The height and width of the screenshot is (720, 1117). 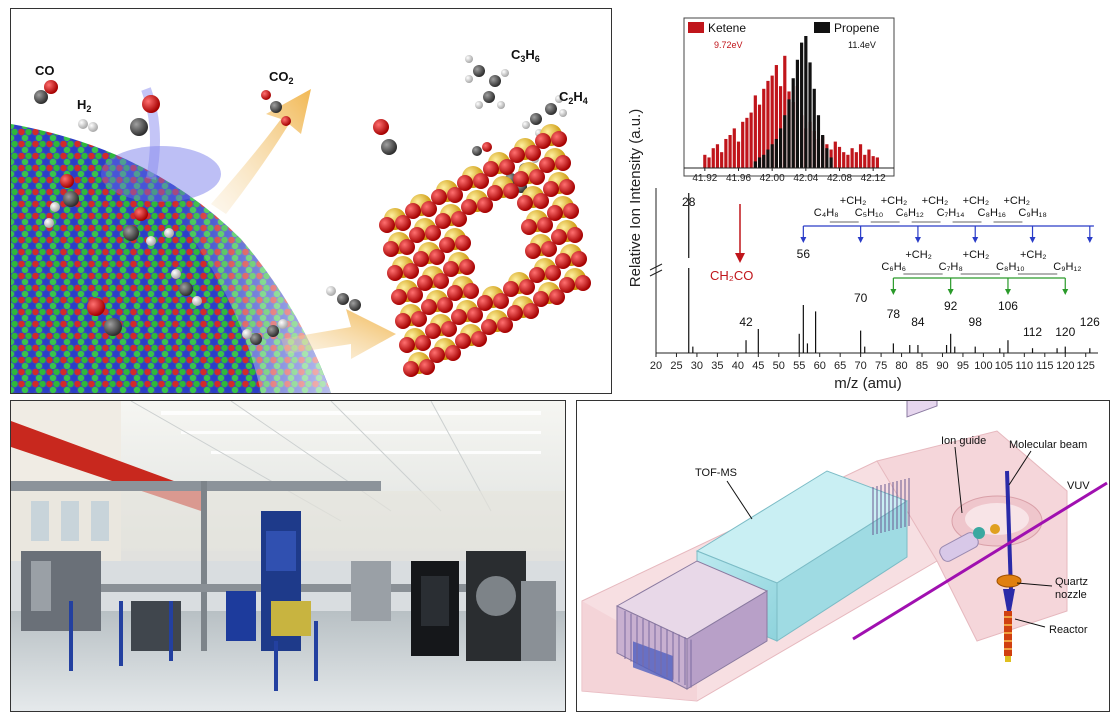 I want to click on reactor-label: Reactor, so click(x=1068, y=630).